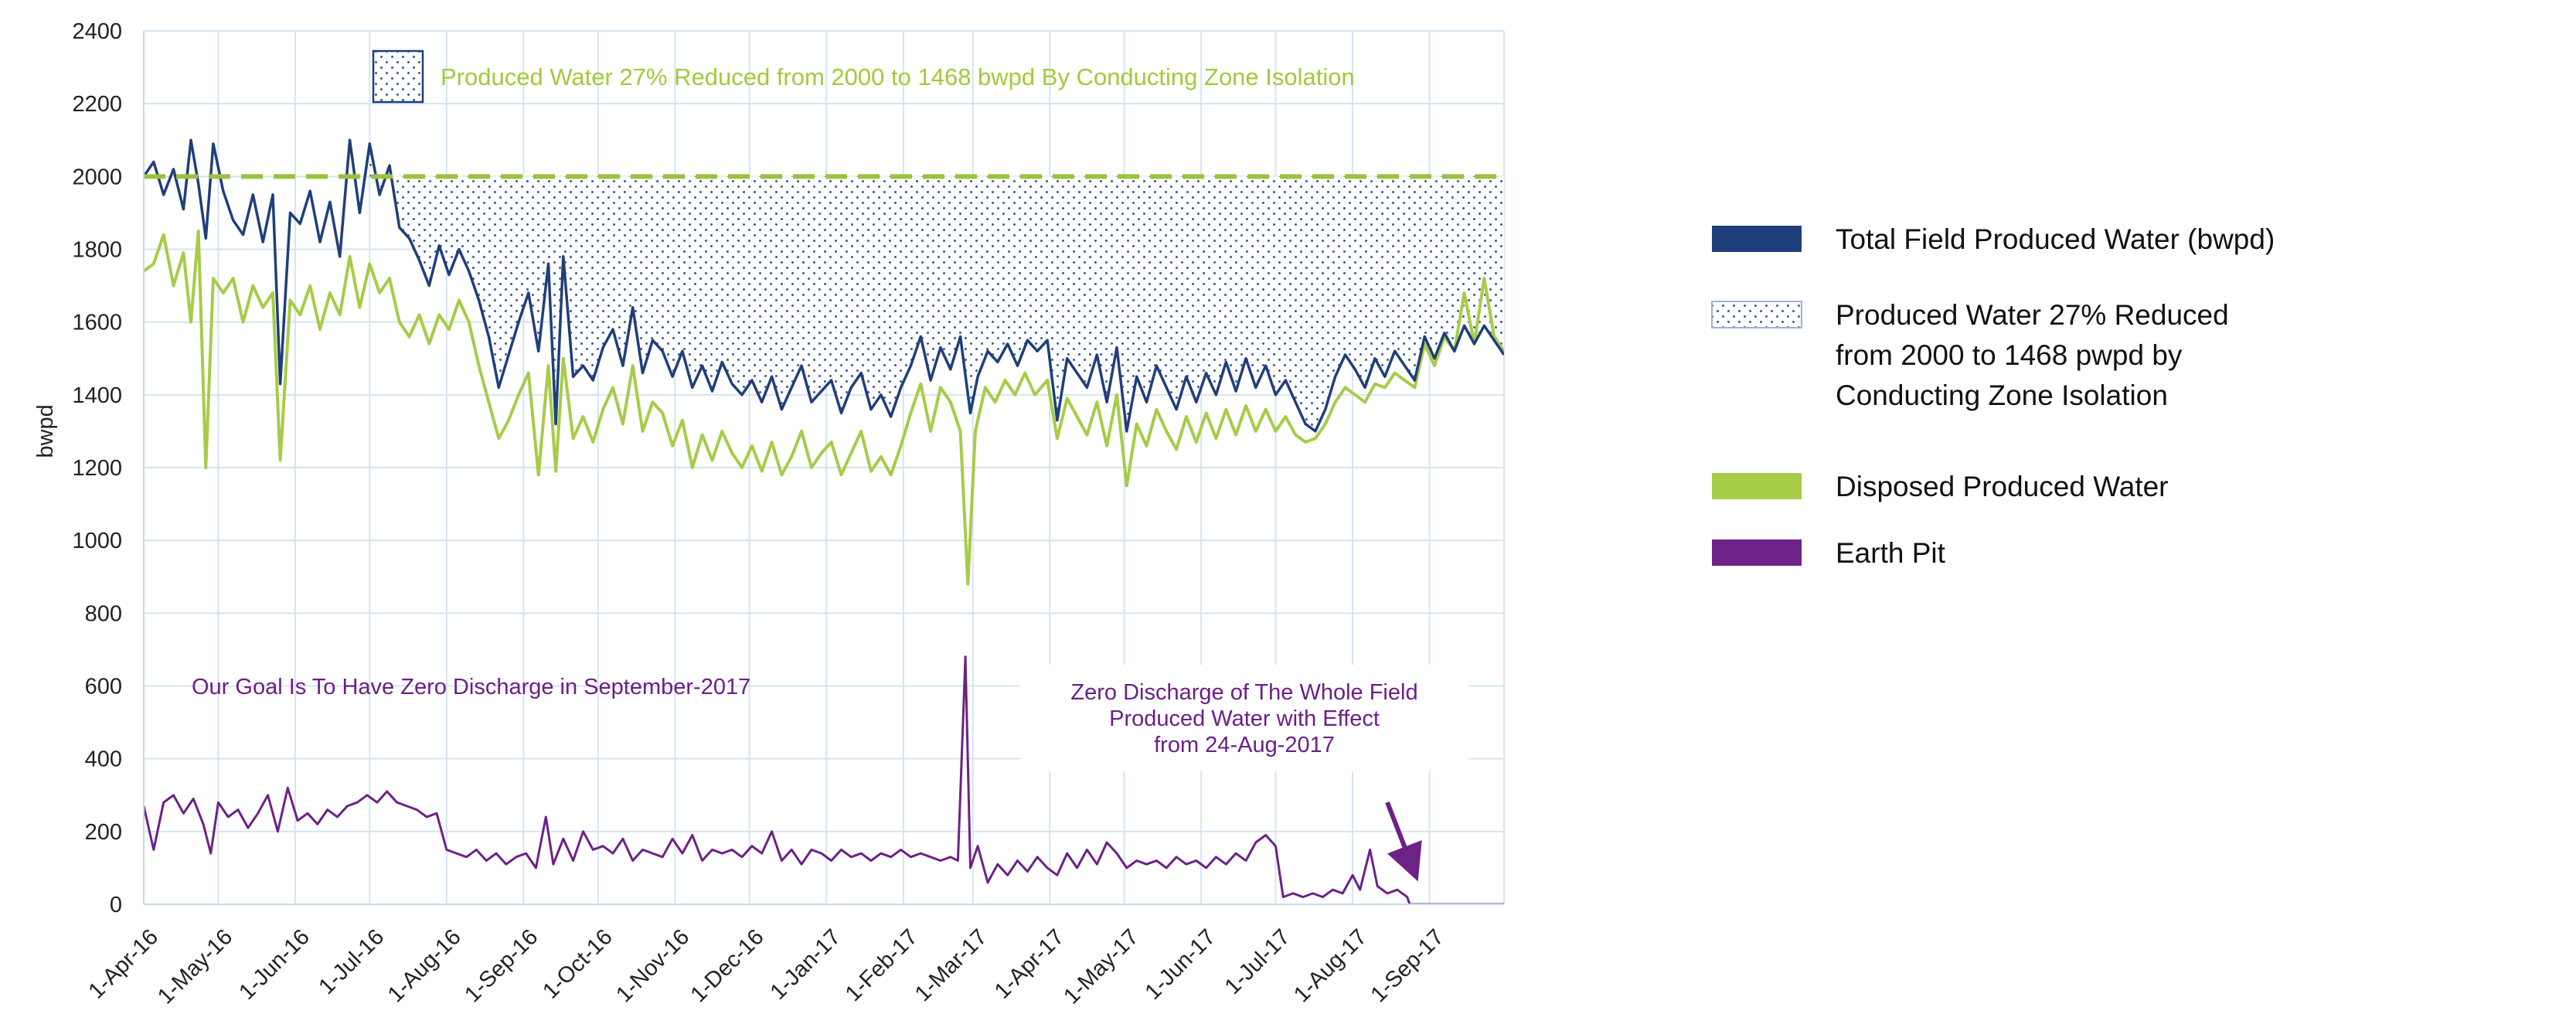 The height and width of the screenshot is (1021, 2576). Describe the element at coordinates (195, 967) in the screenshot. I see `x-tick-label: 1-May-16` at that location.